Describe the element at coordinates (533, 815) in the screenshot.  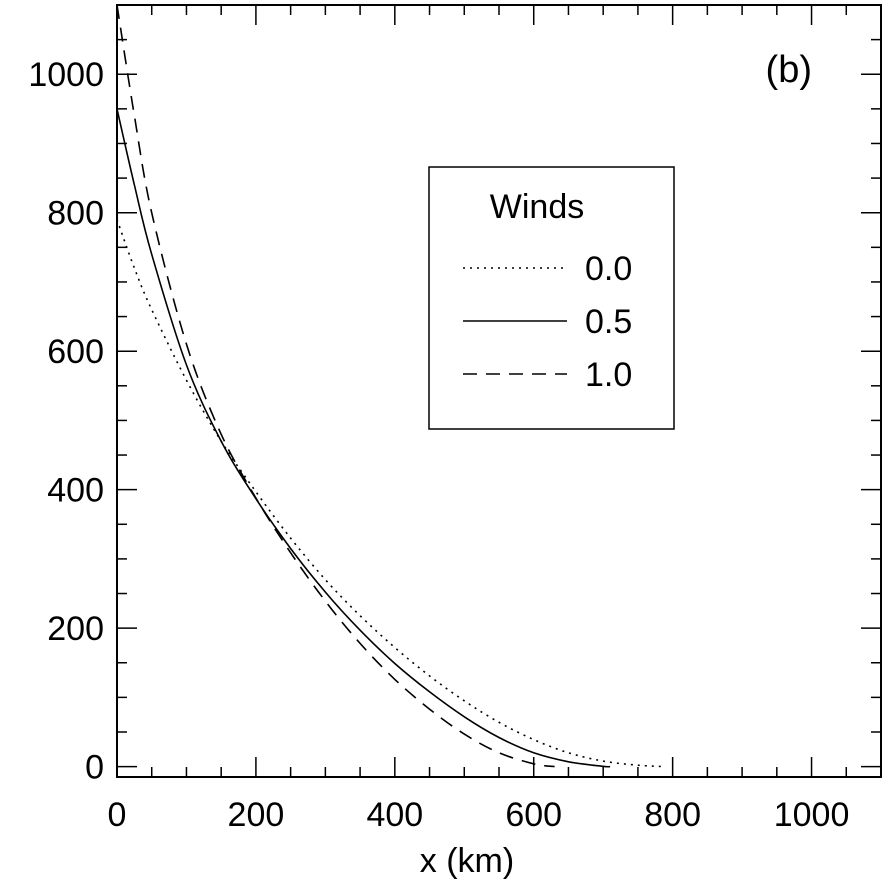
I see `x-tick-label: 600` at that location.